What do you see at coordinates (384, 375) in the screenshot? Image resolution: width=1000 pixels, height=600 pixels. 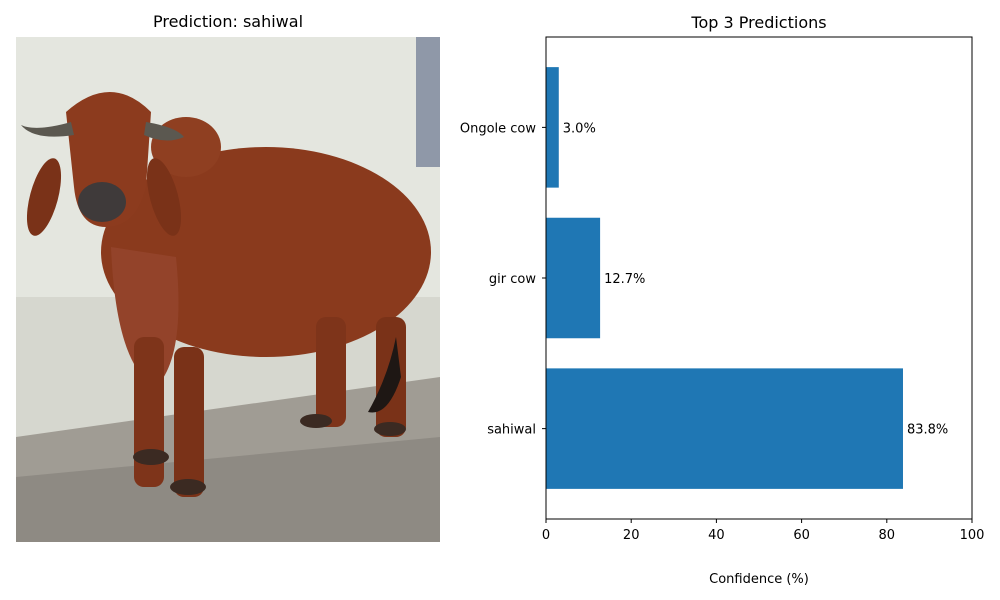 I see `photo-cow-tail` at bounding box center [384, 375].